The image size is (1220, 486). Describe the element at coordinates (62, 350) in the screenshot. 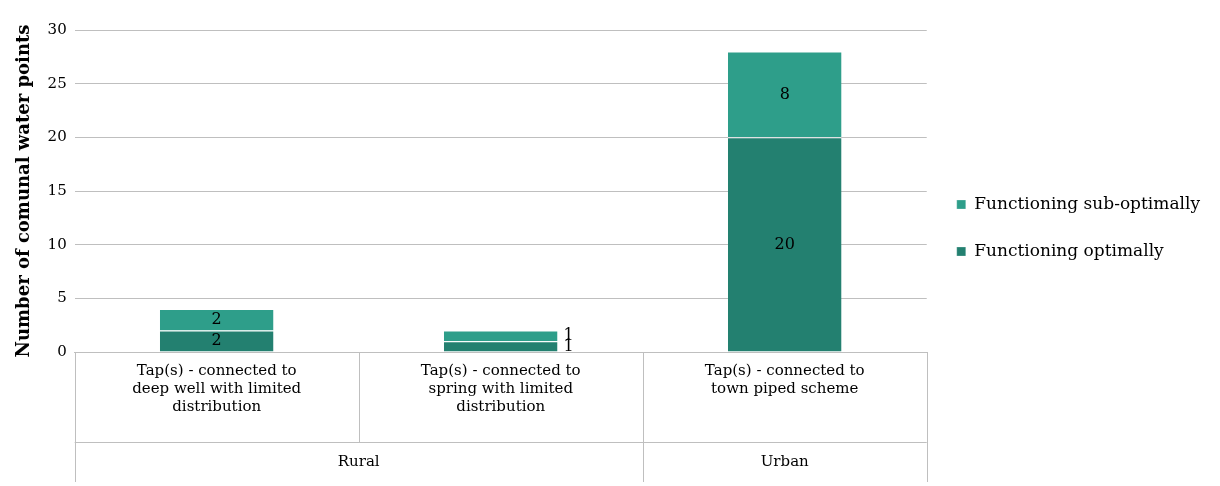

I see `y-tick-label: 0` at that location.